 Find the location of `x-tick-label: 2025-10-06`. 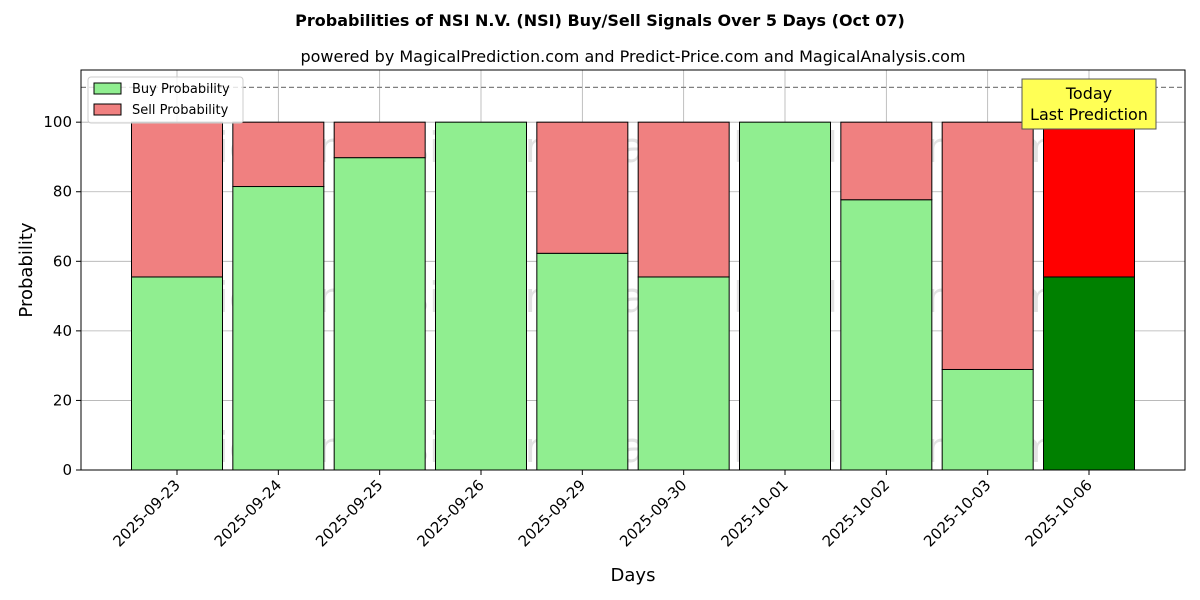

x-tick-label: 2025-10-06 is located at coordinates (1058, 513).